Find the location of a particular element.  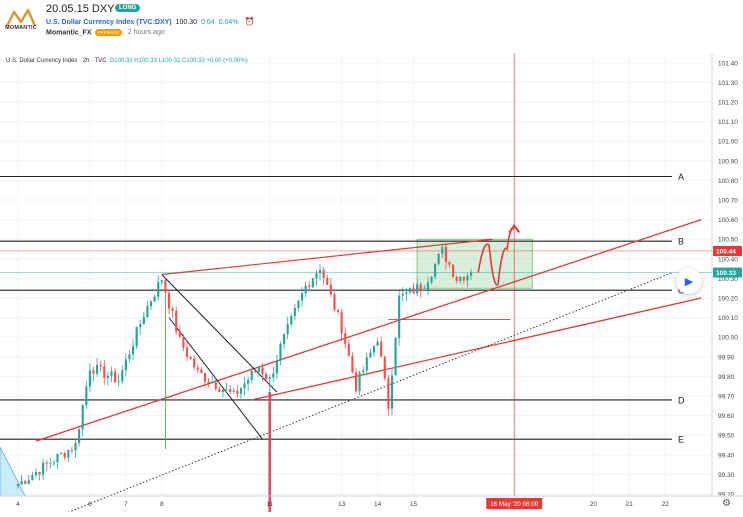

upper-wedge-line is located at coordinates (327, 257).